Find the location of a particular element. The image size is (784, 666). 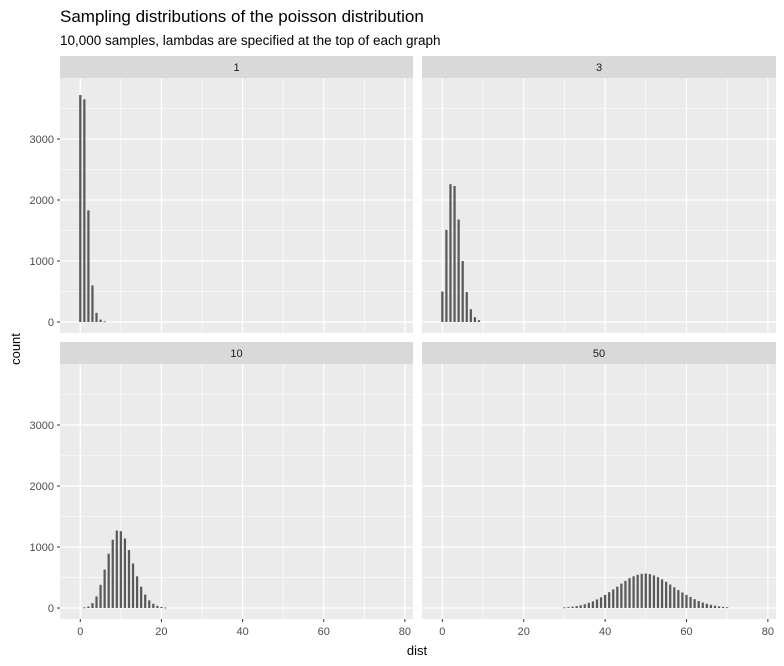

x-tick-label: 80 is located at coordinates (768, 632).